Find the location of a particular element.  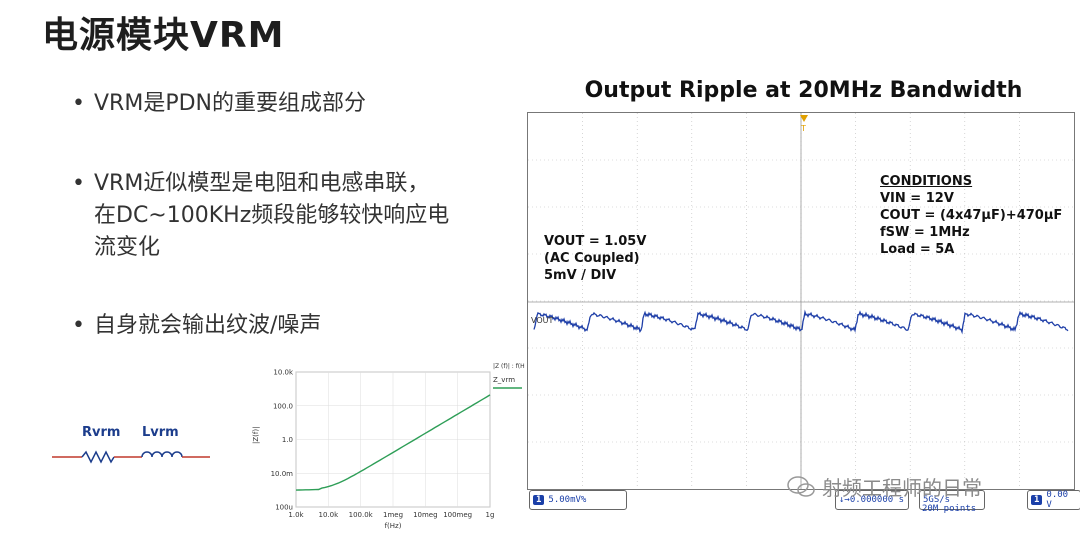

resistor-label: Rvrm is located at coordinates (101, 432).